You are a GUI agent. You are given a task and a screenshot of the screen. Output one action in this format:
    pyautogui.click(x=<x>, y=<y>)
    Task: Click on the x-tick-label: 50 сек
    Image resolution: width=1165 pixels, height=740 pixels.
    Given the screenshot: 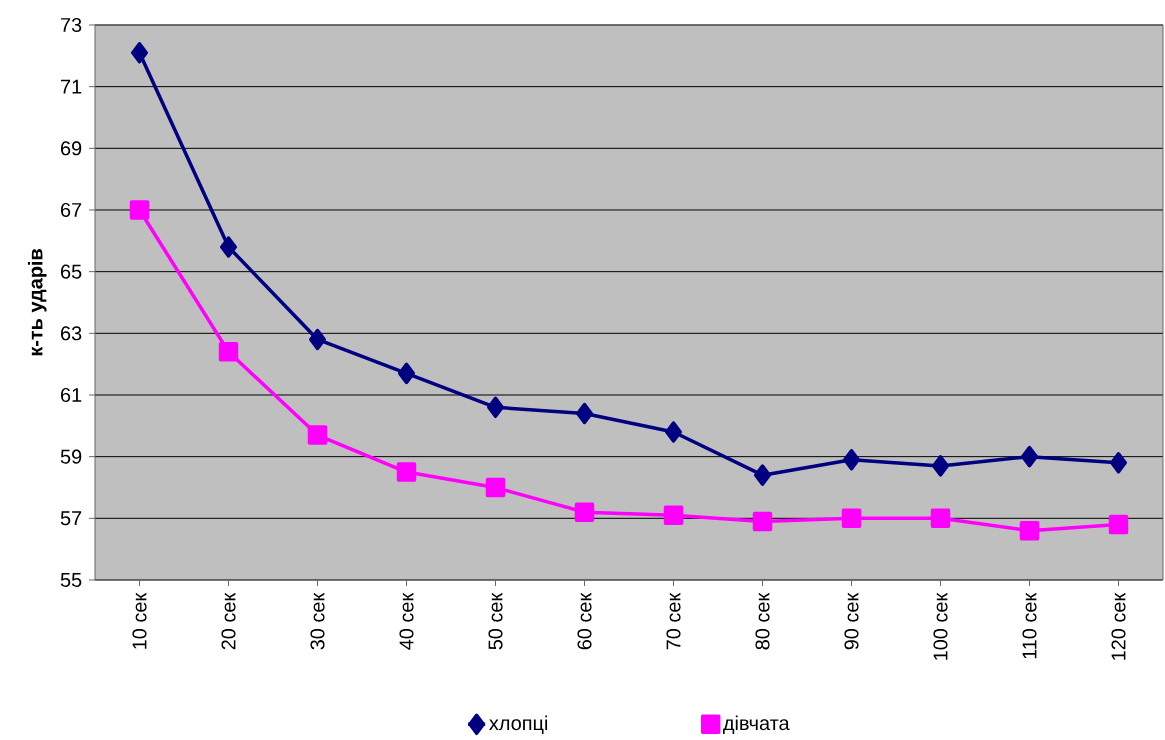 What is the action you would take?
    pyautogui.click(x=495, y=621)
    